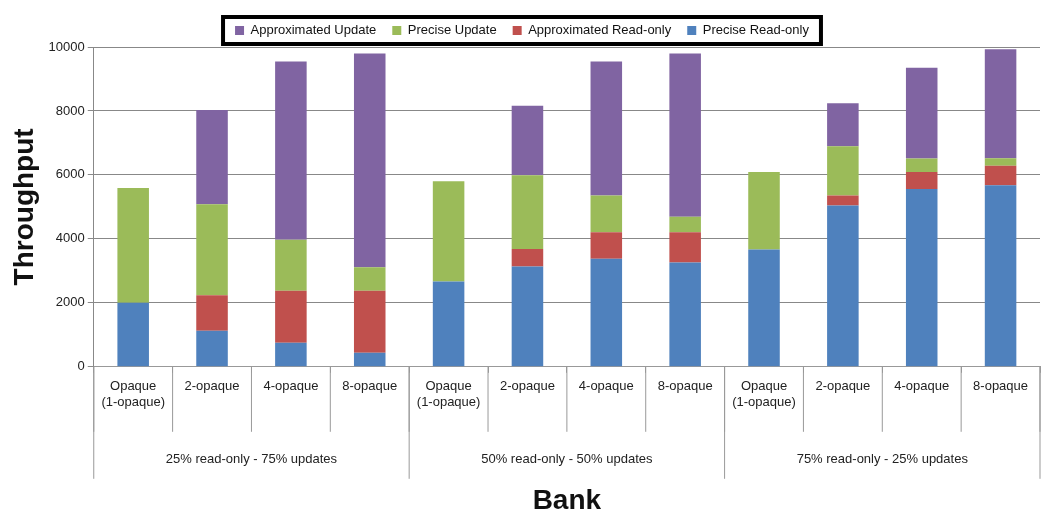 The height and width of the screenshot is (511, 1046). I want to click on x-axis-title: Bank, so click(567, 497).